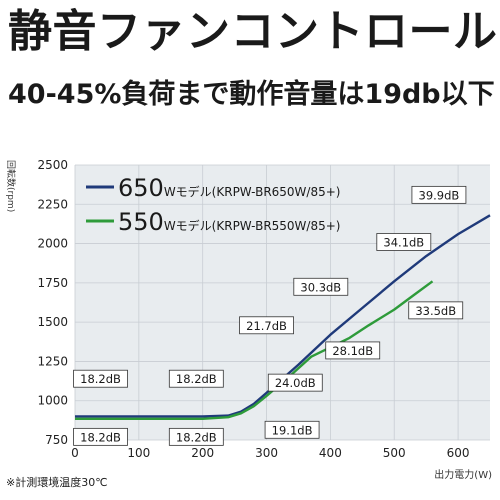  I want to click on db-label: 39.9dB, so click(439, 194).